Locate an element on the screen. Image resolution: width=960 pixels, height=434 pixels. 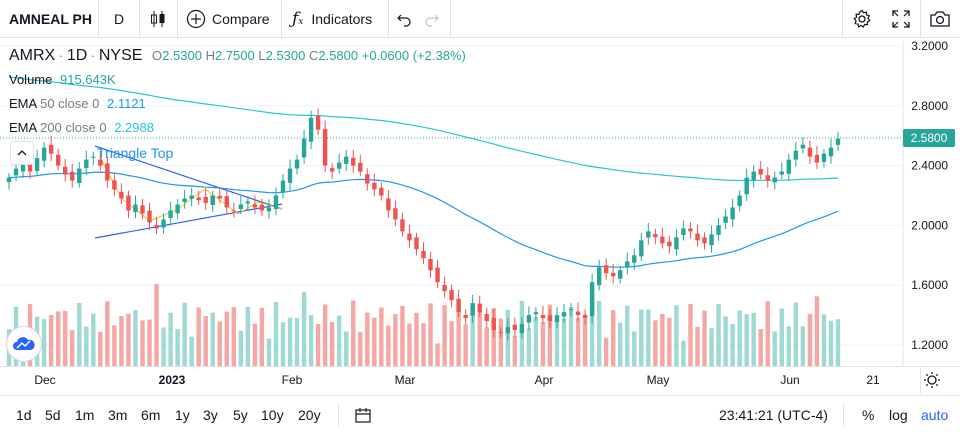
price-axis: 3.2000 2.8000 2.4000 2.0000 1.6000 1.2000 is located at coordinates (929, 195).